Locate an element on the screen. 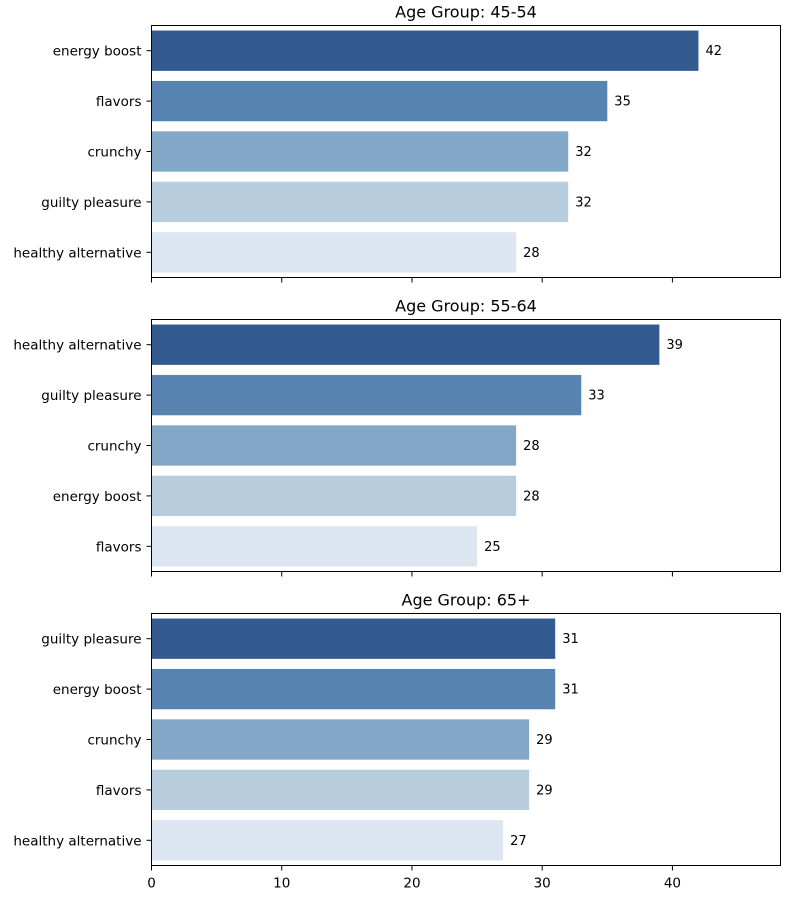 The height and width of the screenshot is (899, 788). value-label: 25 is located at coordinates (492, 547).